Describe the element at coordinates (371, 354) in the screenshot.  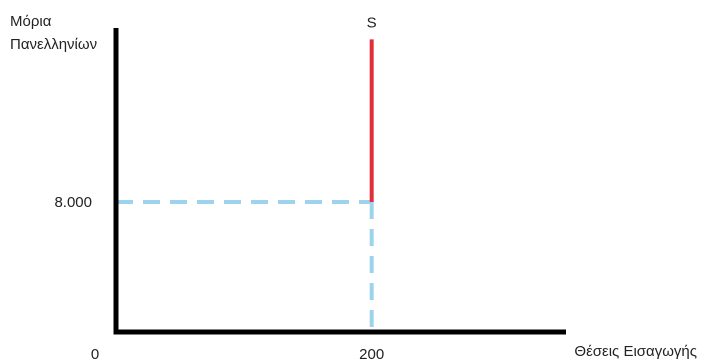
I see `x-tick-label: 200` at that location.